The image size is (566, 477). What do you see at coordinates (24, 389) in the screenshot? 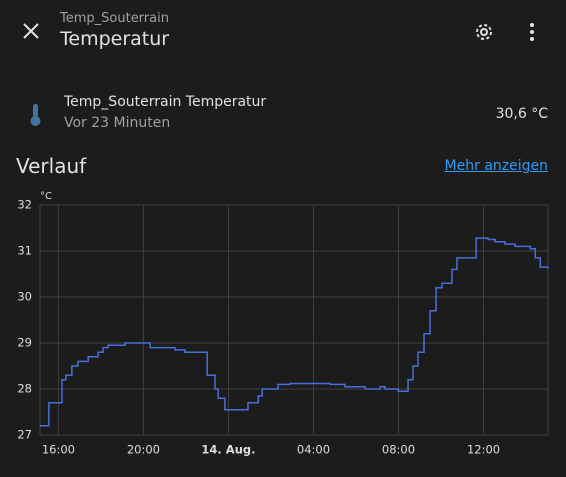
I see `y-tick-label: 28` at bounding box center [24, 389].